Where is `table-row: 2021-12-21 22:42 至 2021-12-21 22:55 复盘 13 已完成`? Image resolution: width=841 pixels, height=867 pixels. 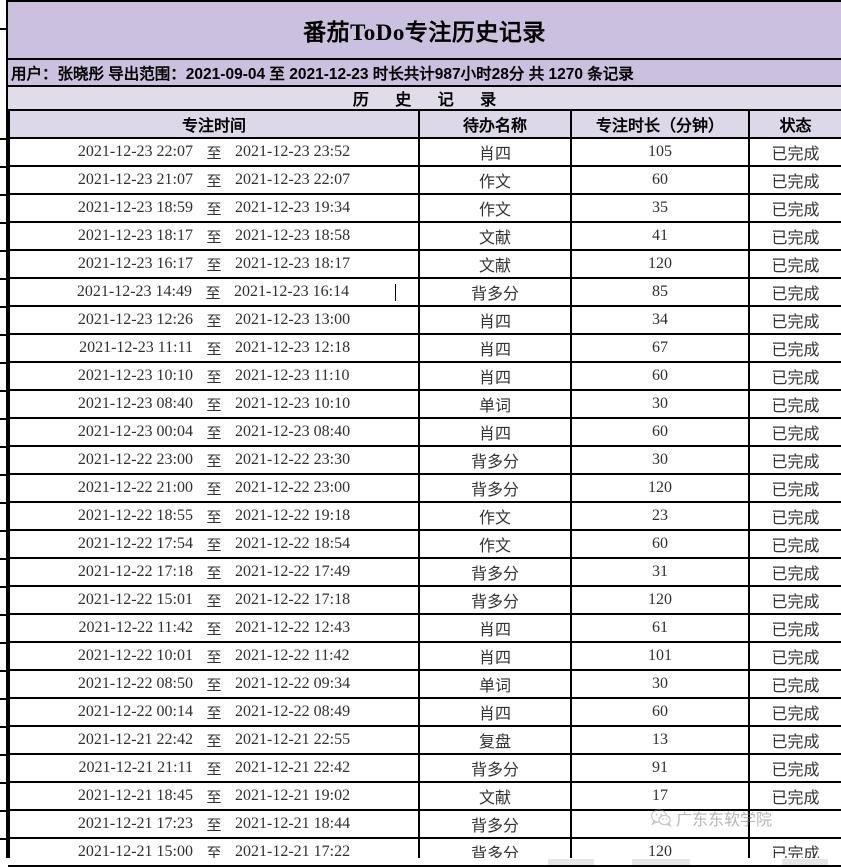 table-row: 2021-12-21 22:42 至 2021-12-21 22:55 复盘 13 已完成 is located at coordinates (424, 740).